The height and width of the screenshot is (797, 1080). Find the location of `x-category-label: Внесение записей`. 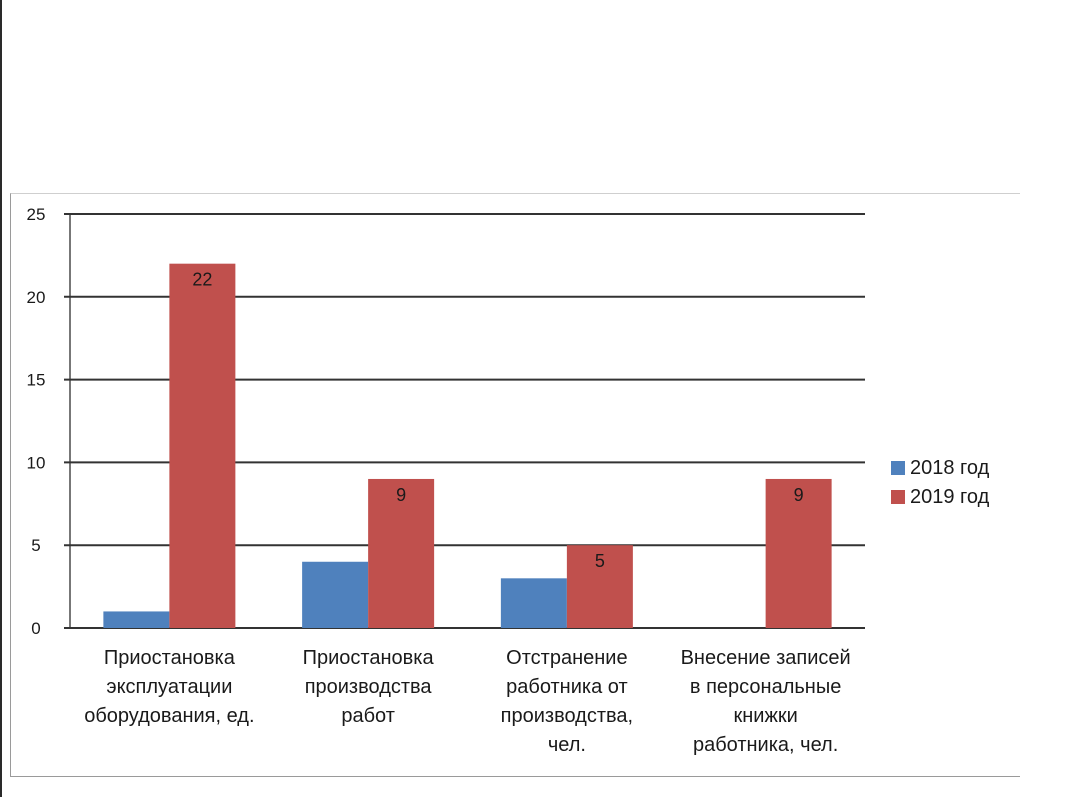

x-category-label: Внесение записей is located at coordinates (766, 658).